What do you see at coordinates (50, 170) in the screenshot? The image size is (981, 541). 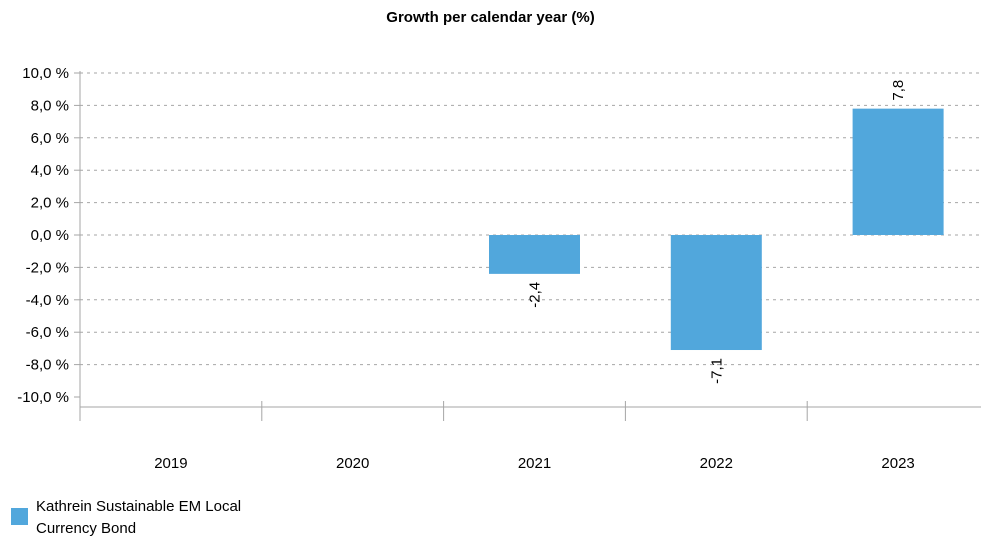 I see `y-tick-label: 4,0 %` at bounding box center [50, 170].